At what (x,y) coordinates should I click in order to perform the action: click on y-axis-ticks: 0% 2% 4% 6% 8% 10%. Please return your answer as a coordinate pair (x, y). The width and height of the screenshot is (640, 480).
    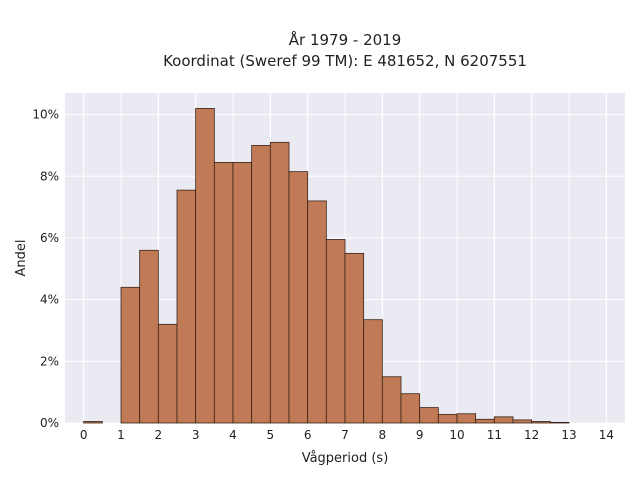
    Looking at the image, I should click on (45, 269).